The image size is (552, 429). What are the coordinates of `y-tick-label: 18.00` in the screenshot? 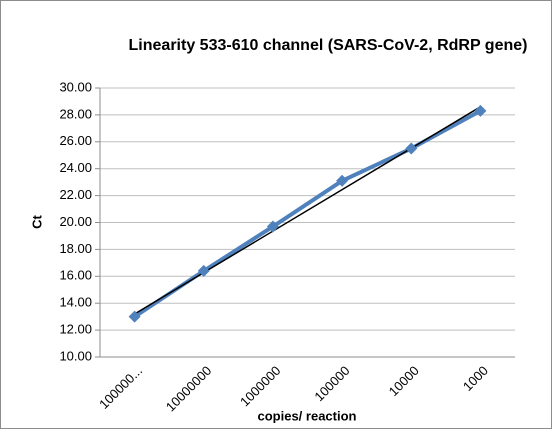 It's located at (75, 248).